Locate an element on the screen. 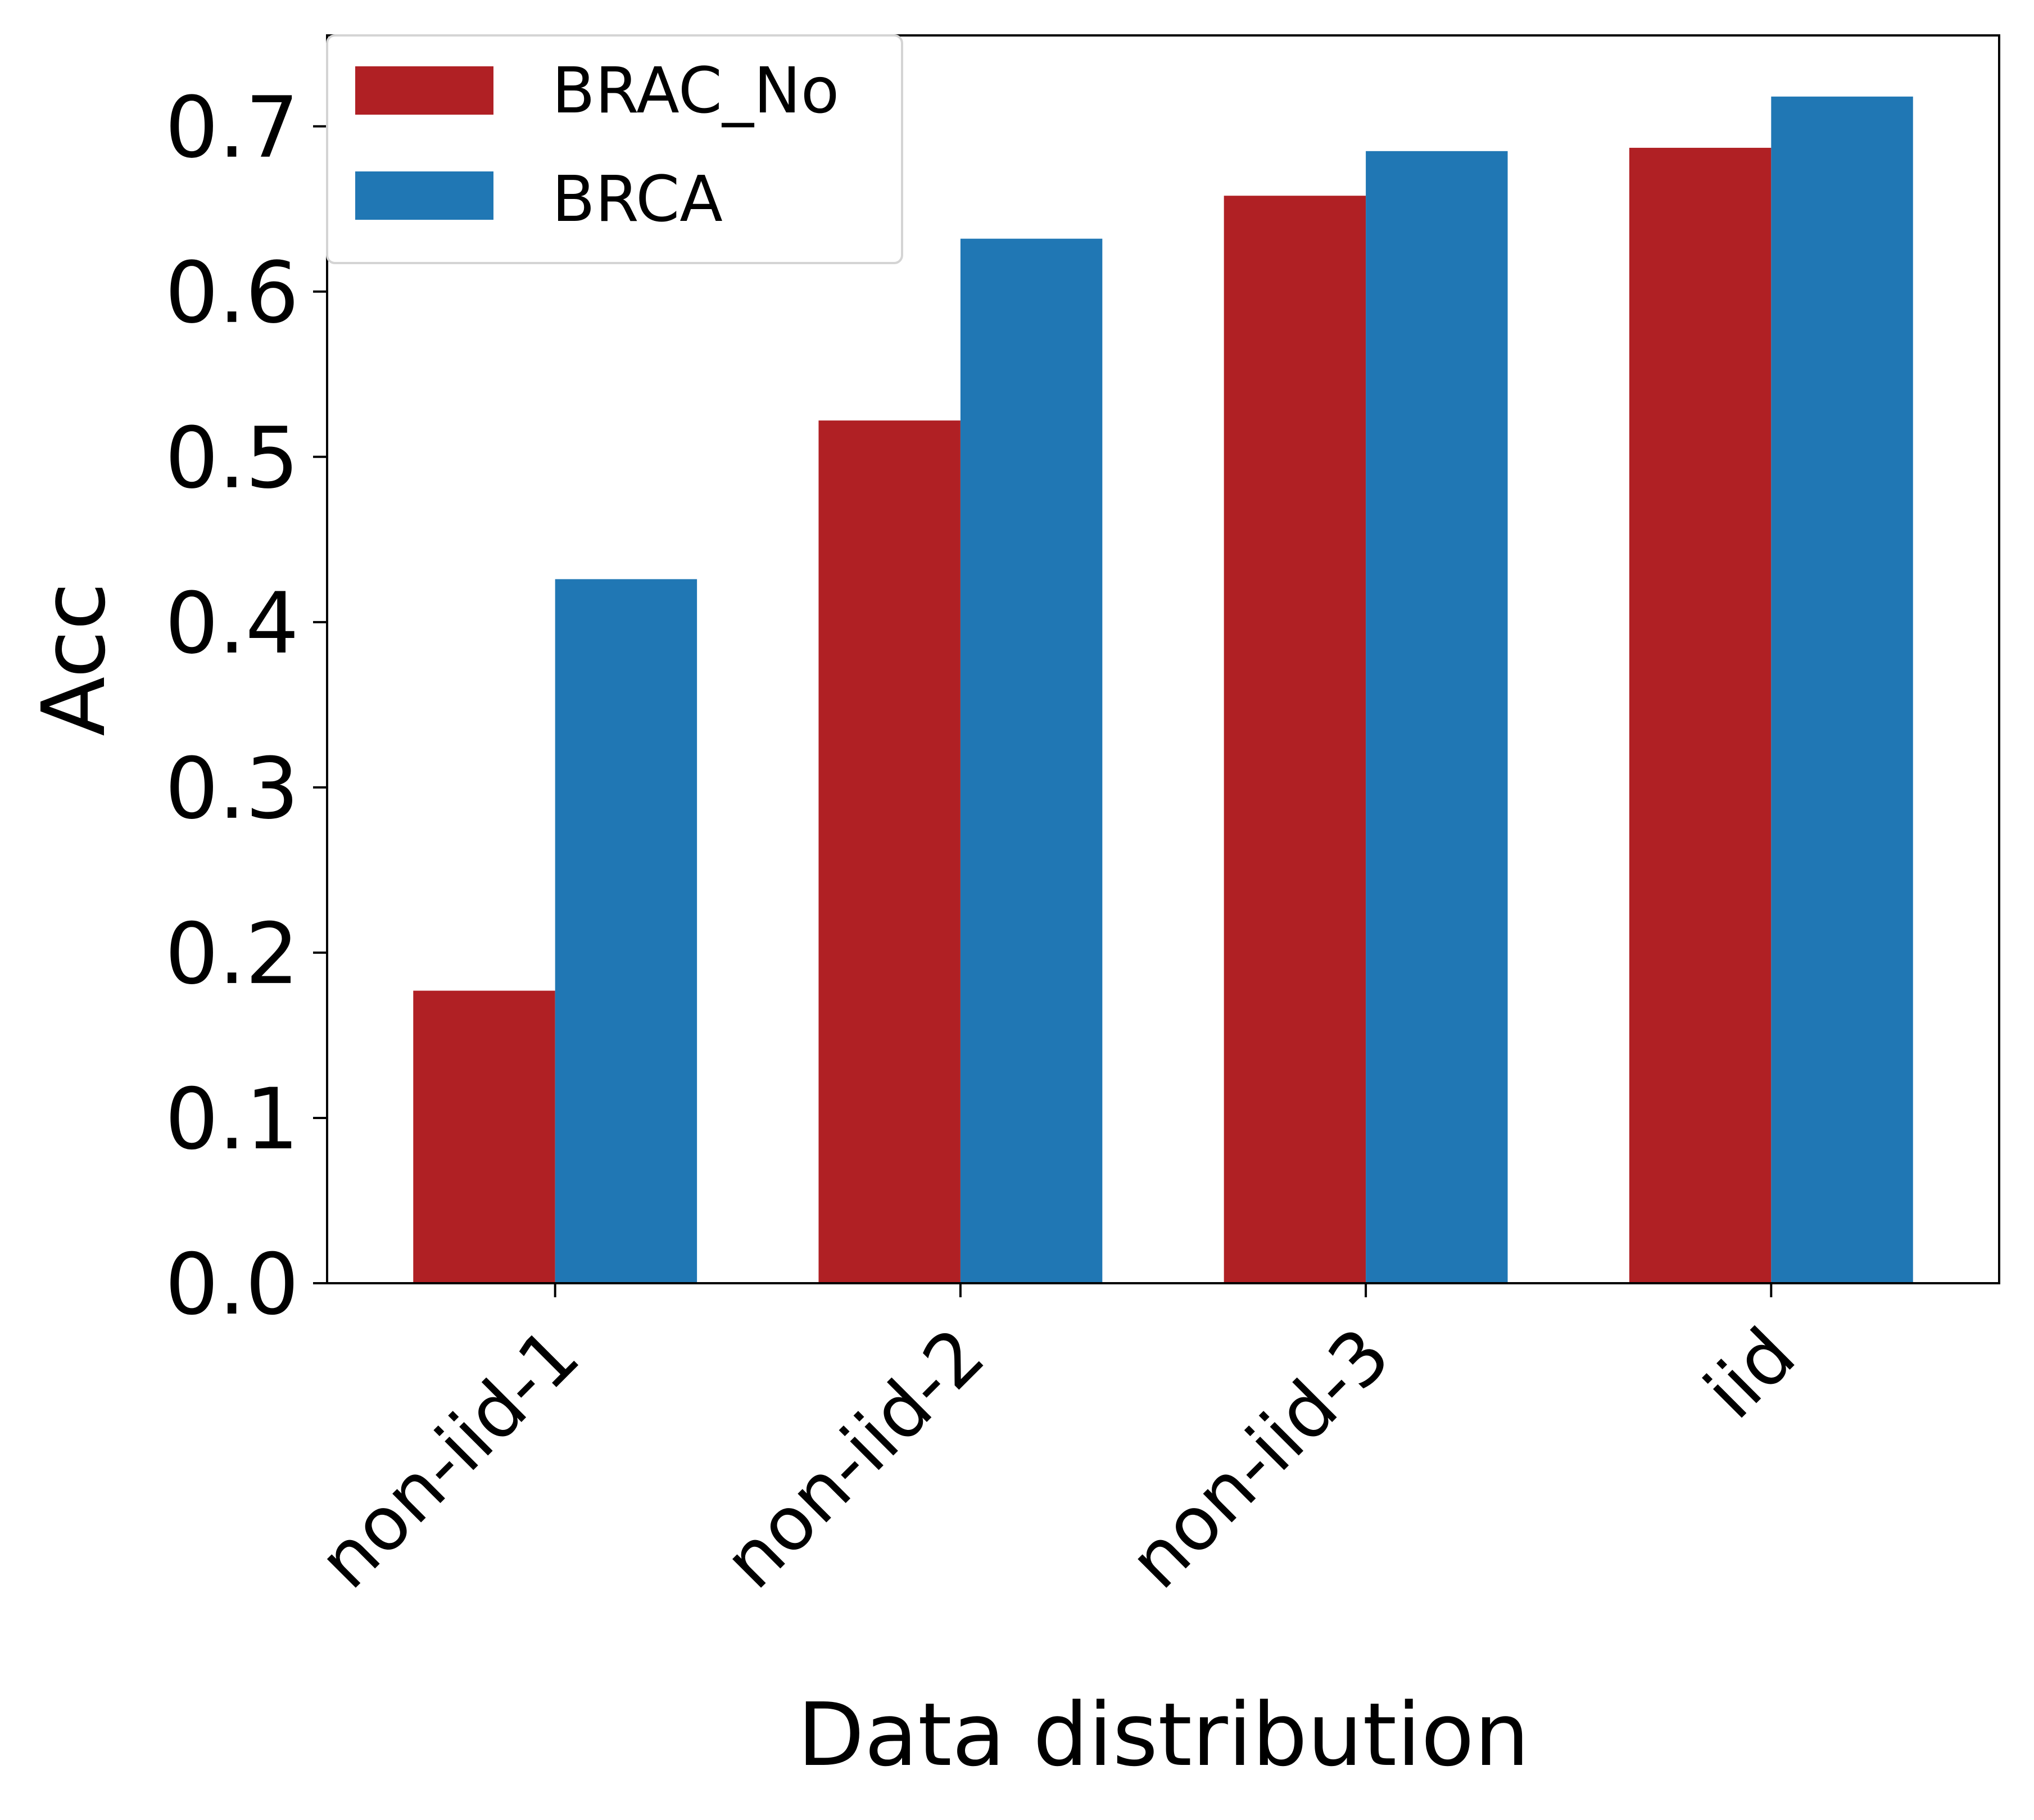 This screenshot has width=2034, height=1820. legend-swatch-brac-no is located at coordinates (424, 90).